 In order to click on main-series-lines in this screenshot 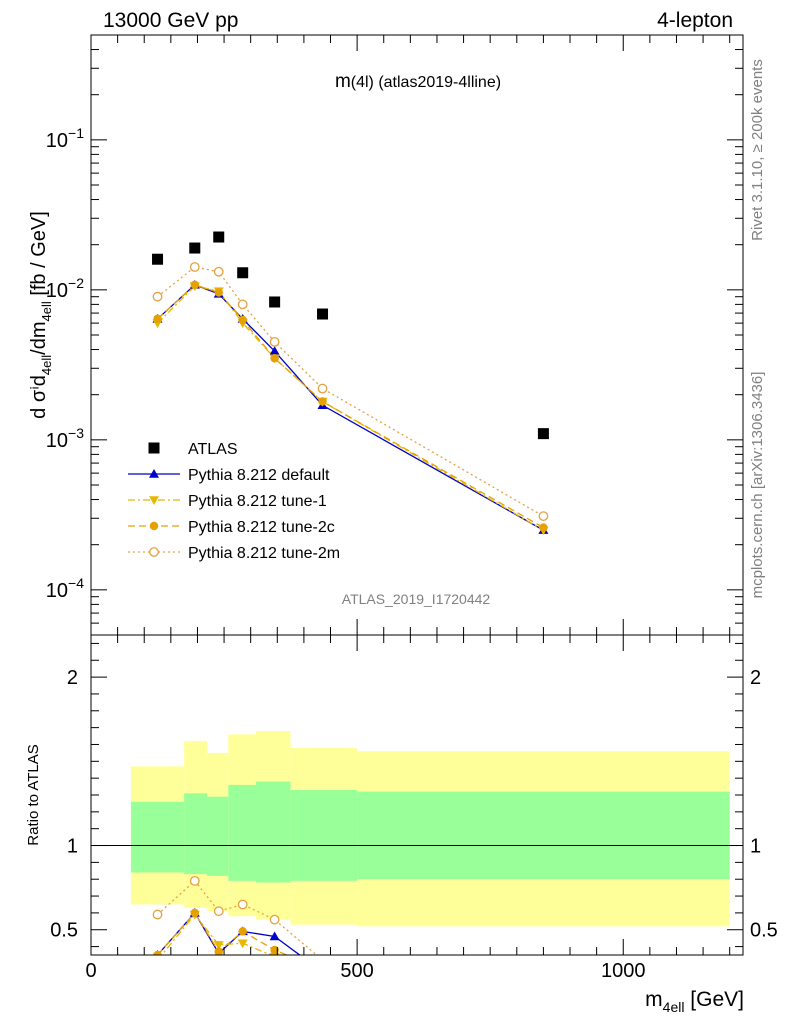, I will do `click(350, 398)`.